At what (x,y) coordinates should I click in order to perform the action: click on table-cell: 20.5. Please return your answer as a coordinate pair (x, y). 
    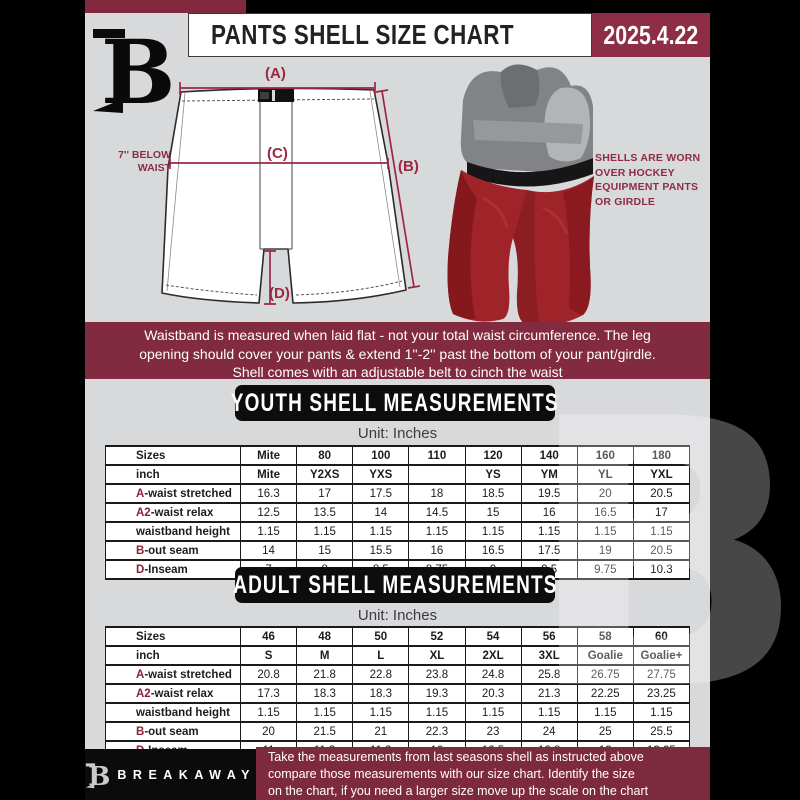
    Looking at the image, I should click on (661, 550).